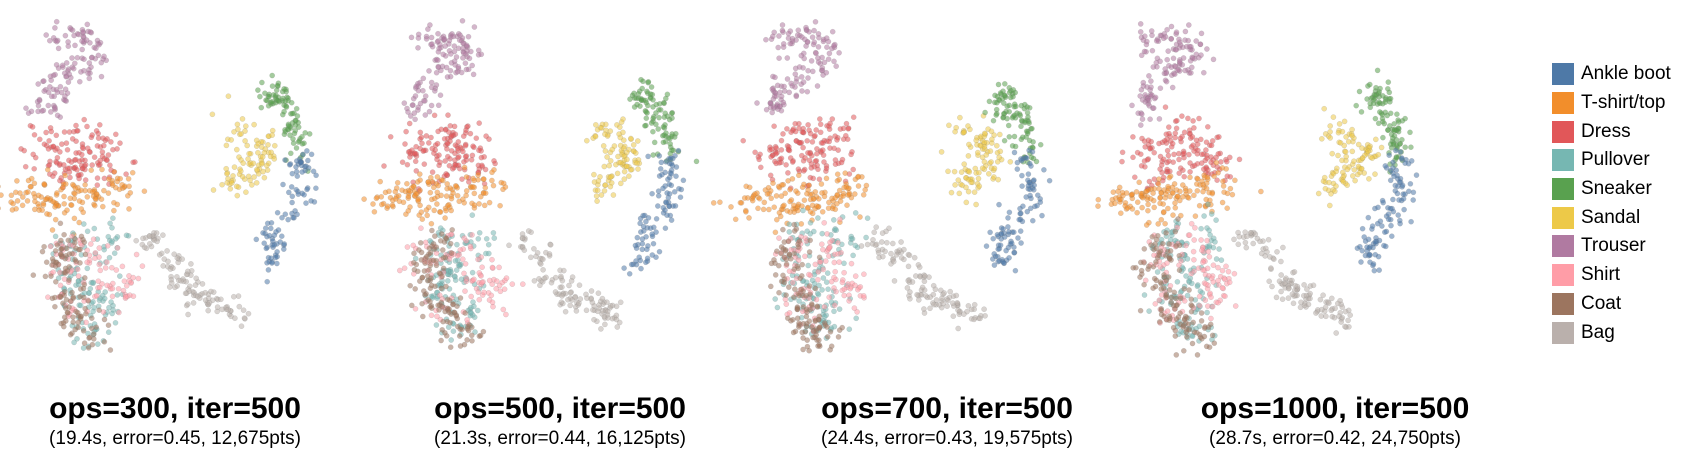 The image size is (1689, 464). I want to click on legend-item: Pullover, so click(1611, 160).